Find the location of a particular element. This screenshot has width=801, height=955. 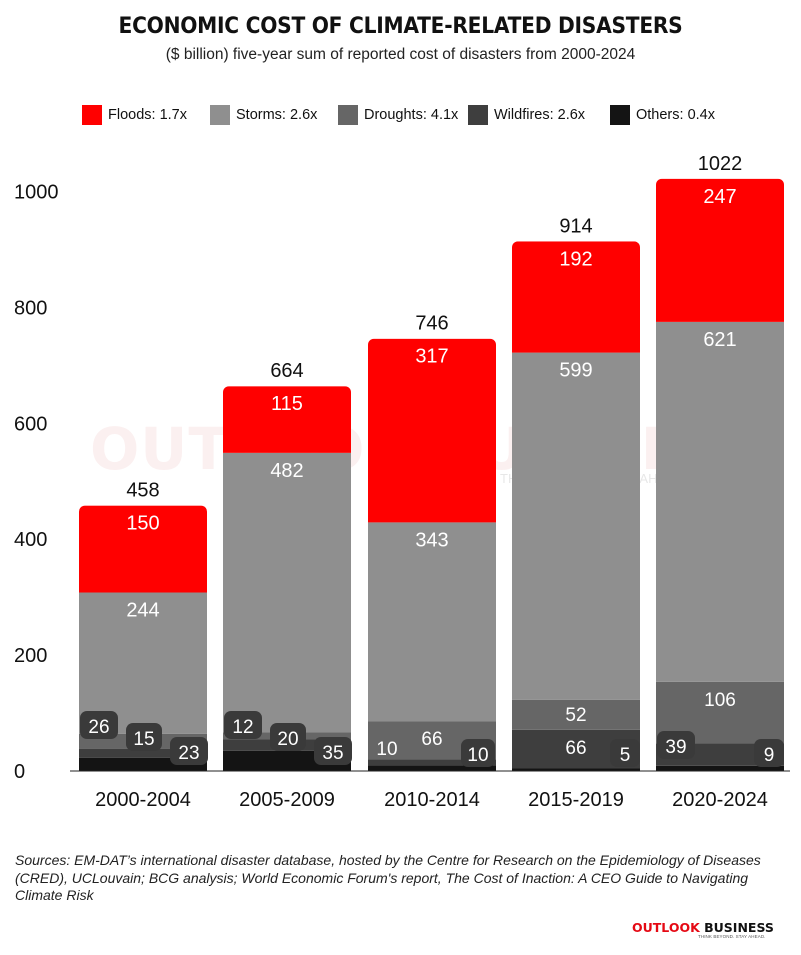

y-tick-label-400: 400 is located at coordinates (30, 540).